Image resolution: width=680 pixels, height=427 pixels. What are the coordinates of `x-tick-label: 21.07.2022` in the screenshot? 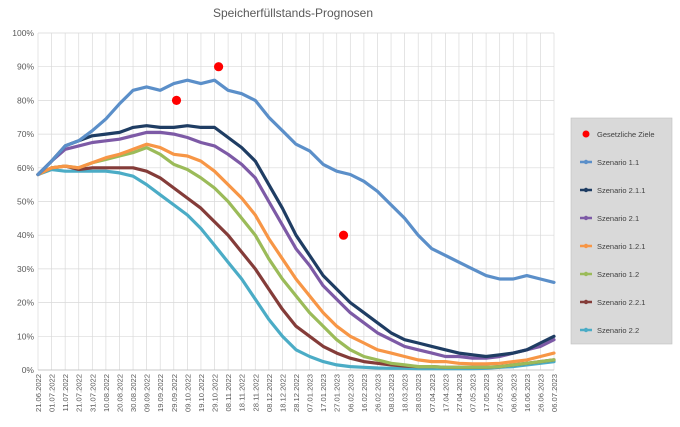 It's located at (79, 393).